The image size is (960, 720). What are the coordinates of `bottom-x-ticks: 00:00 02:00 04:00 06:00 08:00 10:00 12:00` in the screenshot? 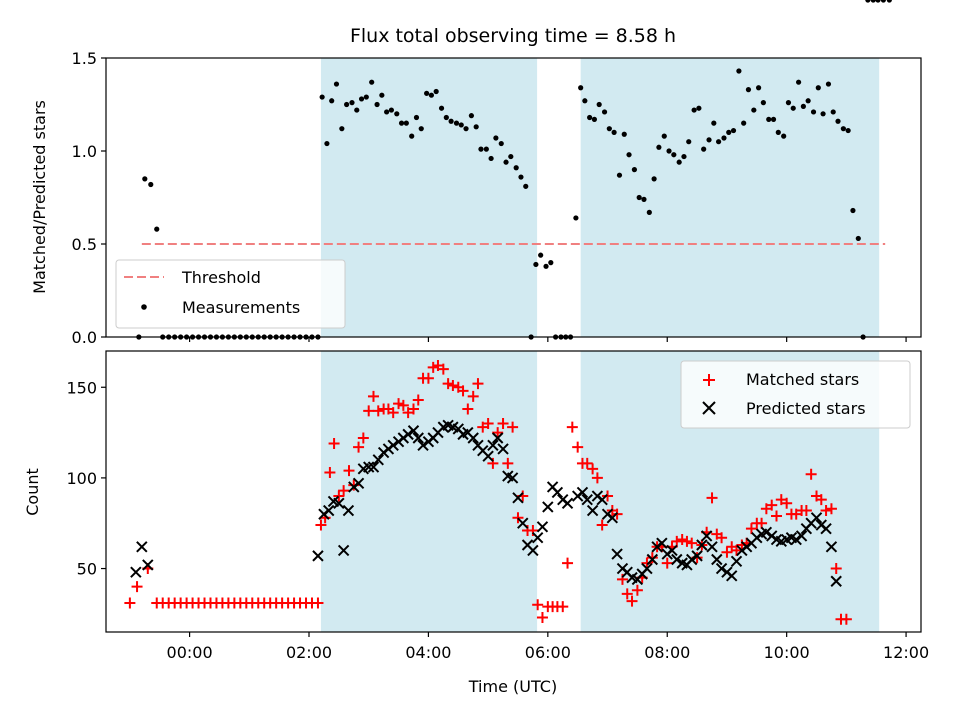 It's located at (548, 647).